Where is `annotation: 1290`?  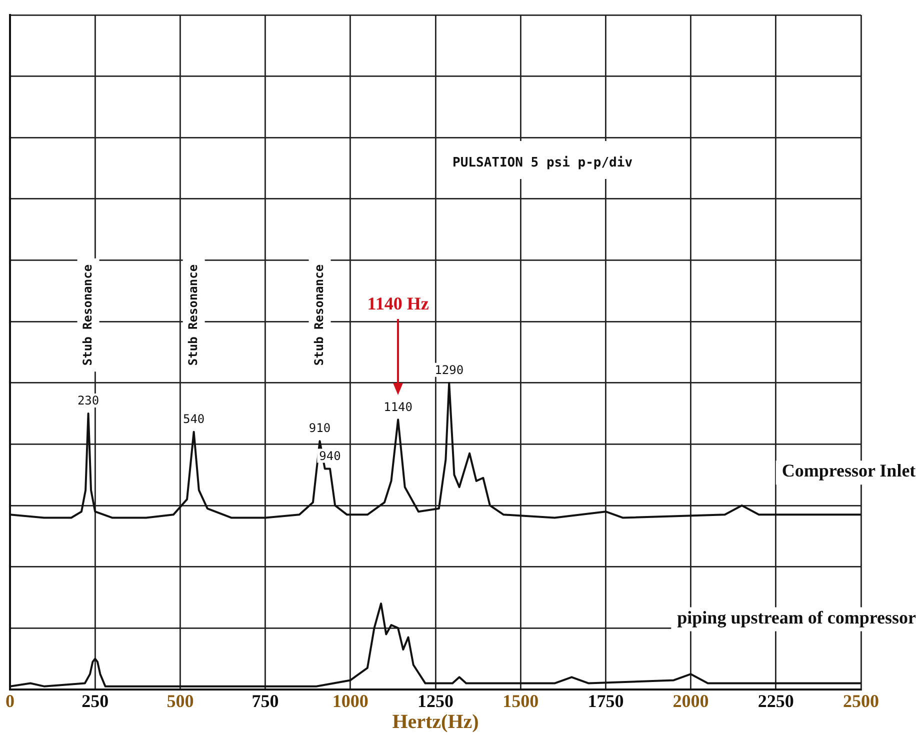
annotation: 1290 is located at coordinates (449, 369).